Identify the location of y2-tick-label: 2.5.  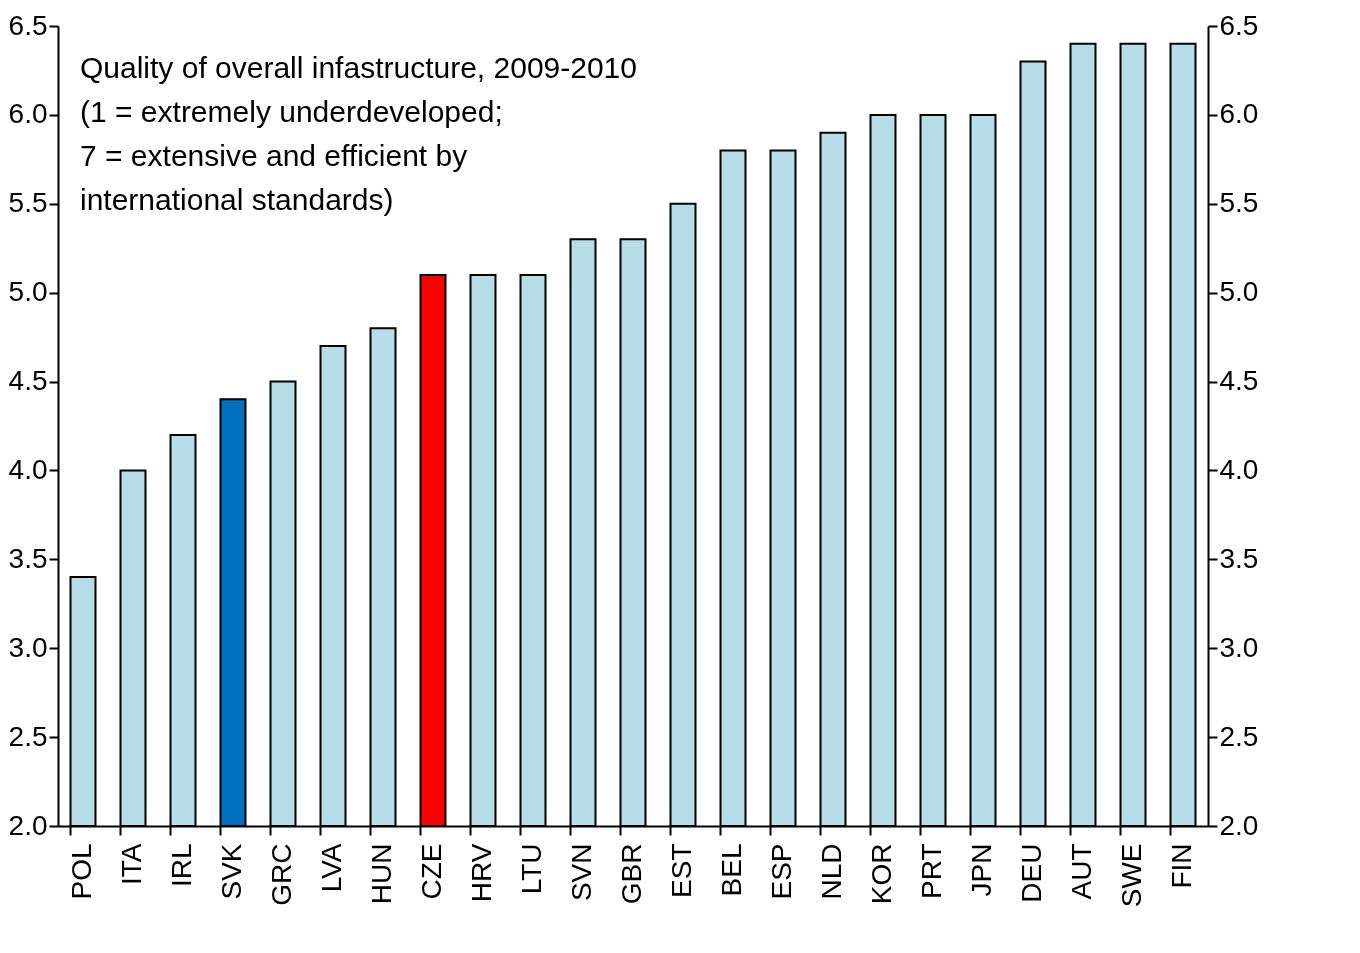
(1239, 736).